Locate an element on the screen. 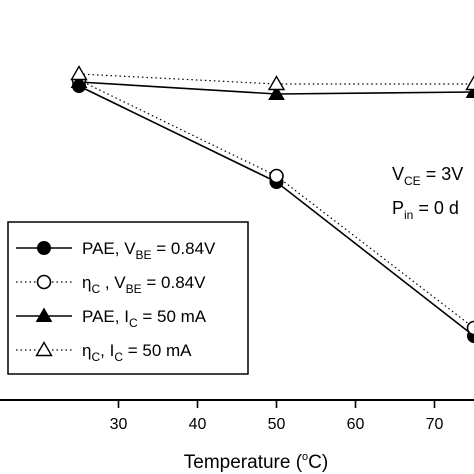 The height and width of the screenshot is (474, 474). legend-marker-filled-circle is located at coordinates (44, 248).